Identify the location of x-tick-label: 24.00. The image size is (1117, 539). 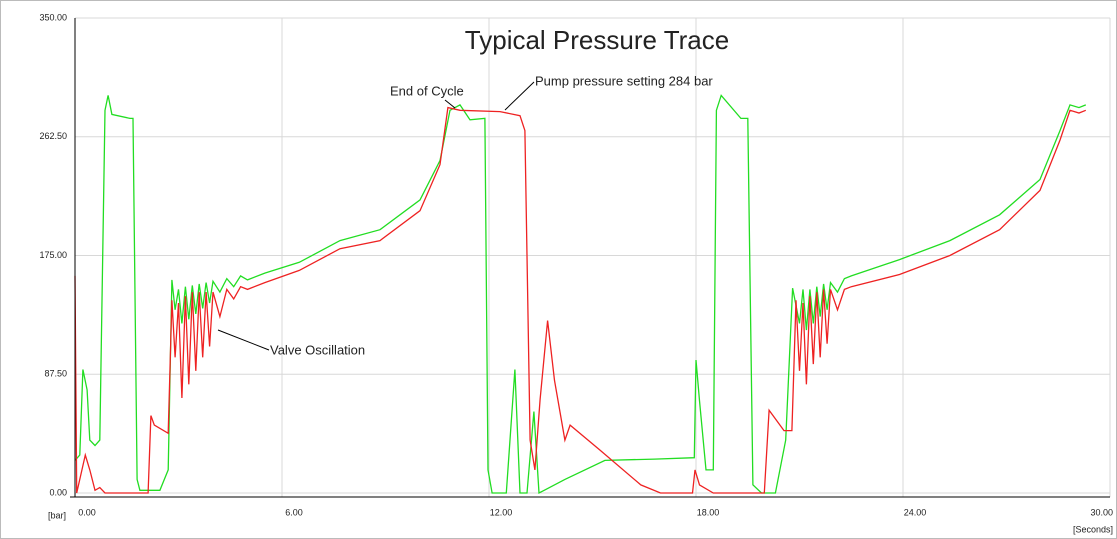
(915, 512).